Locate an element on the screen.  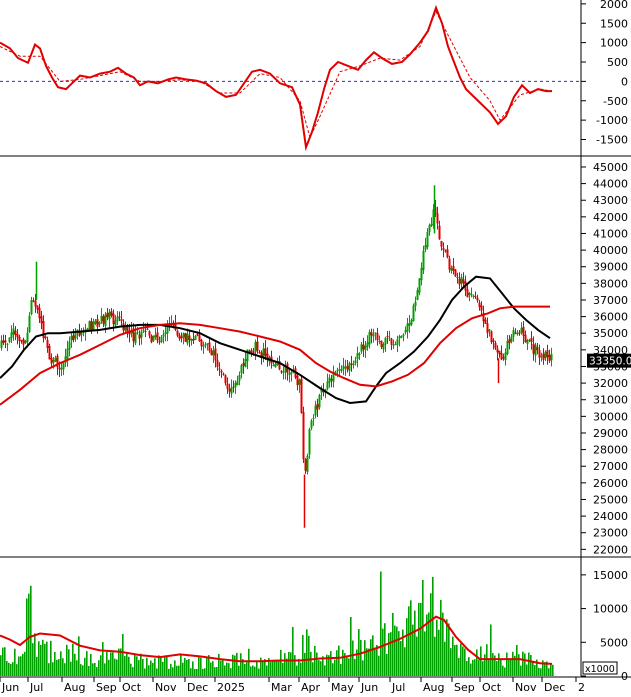
last-price-box is located at coordinates (609, 360).